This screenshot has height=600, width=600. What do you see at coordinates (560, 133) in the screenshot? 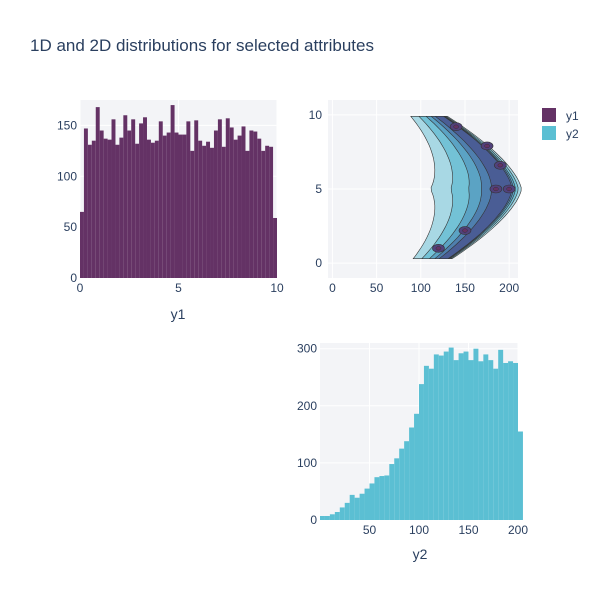
I see `legend-item-y2: y2` at bounding box center [560, 133].